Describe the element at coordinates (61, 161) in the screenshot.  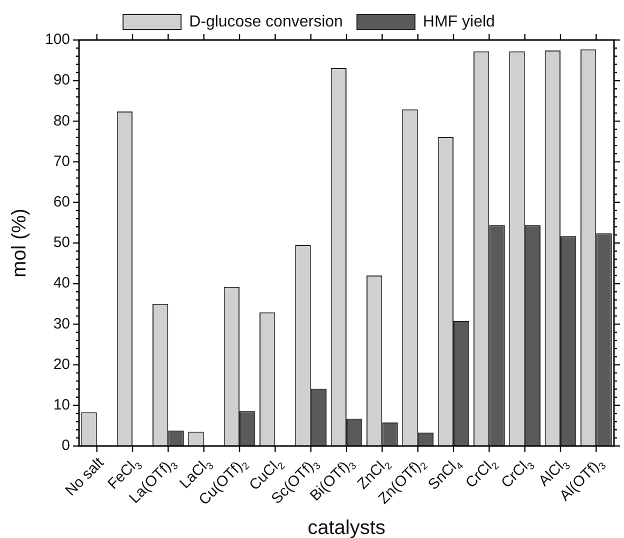
I see `y-tick-label: 70` at that location.